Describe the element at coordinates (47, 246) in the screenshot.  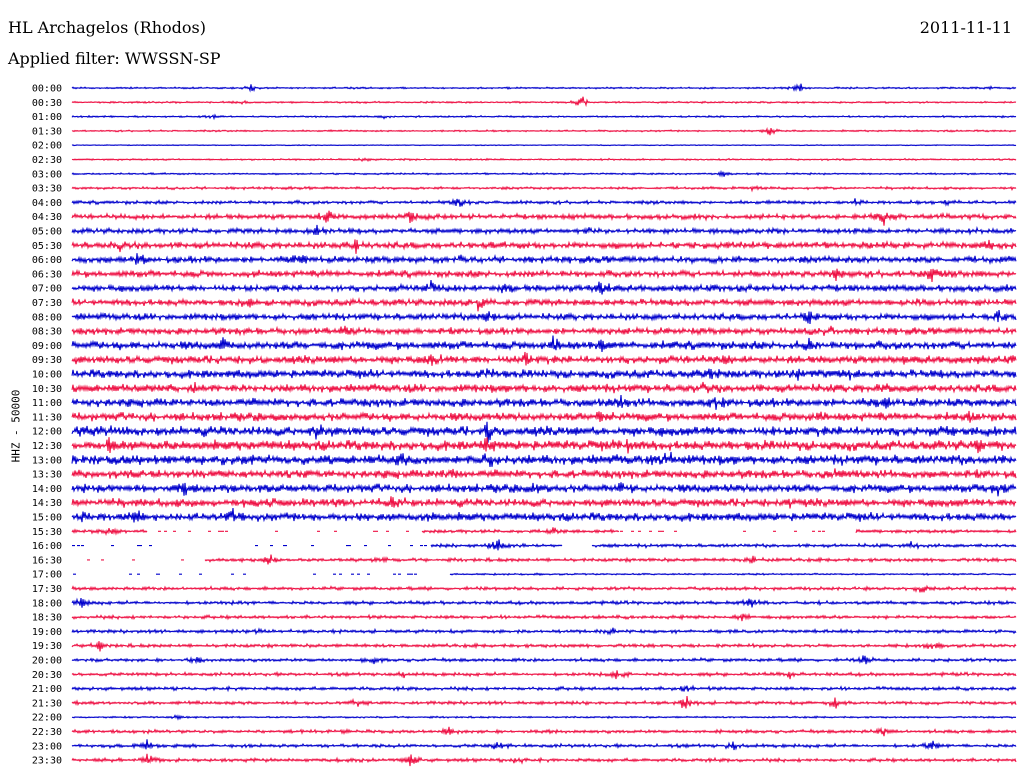
I see `time-tick-label: 05:30` at that location.